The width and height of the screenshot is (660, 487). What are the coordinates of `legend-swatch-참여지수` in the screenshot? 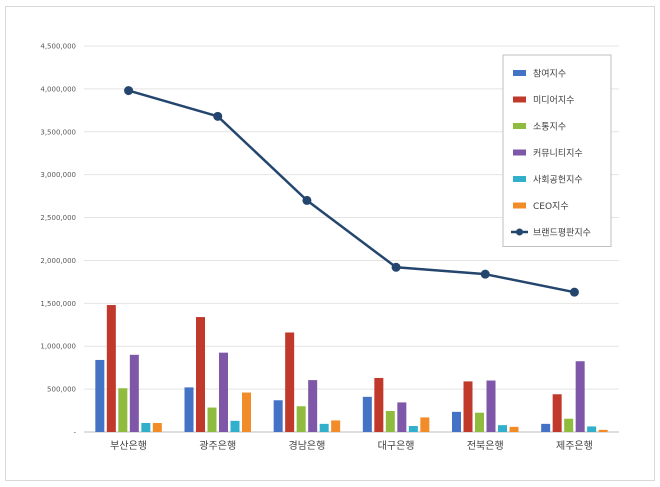 It's located at (519, 73).